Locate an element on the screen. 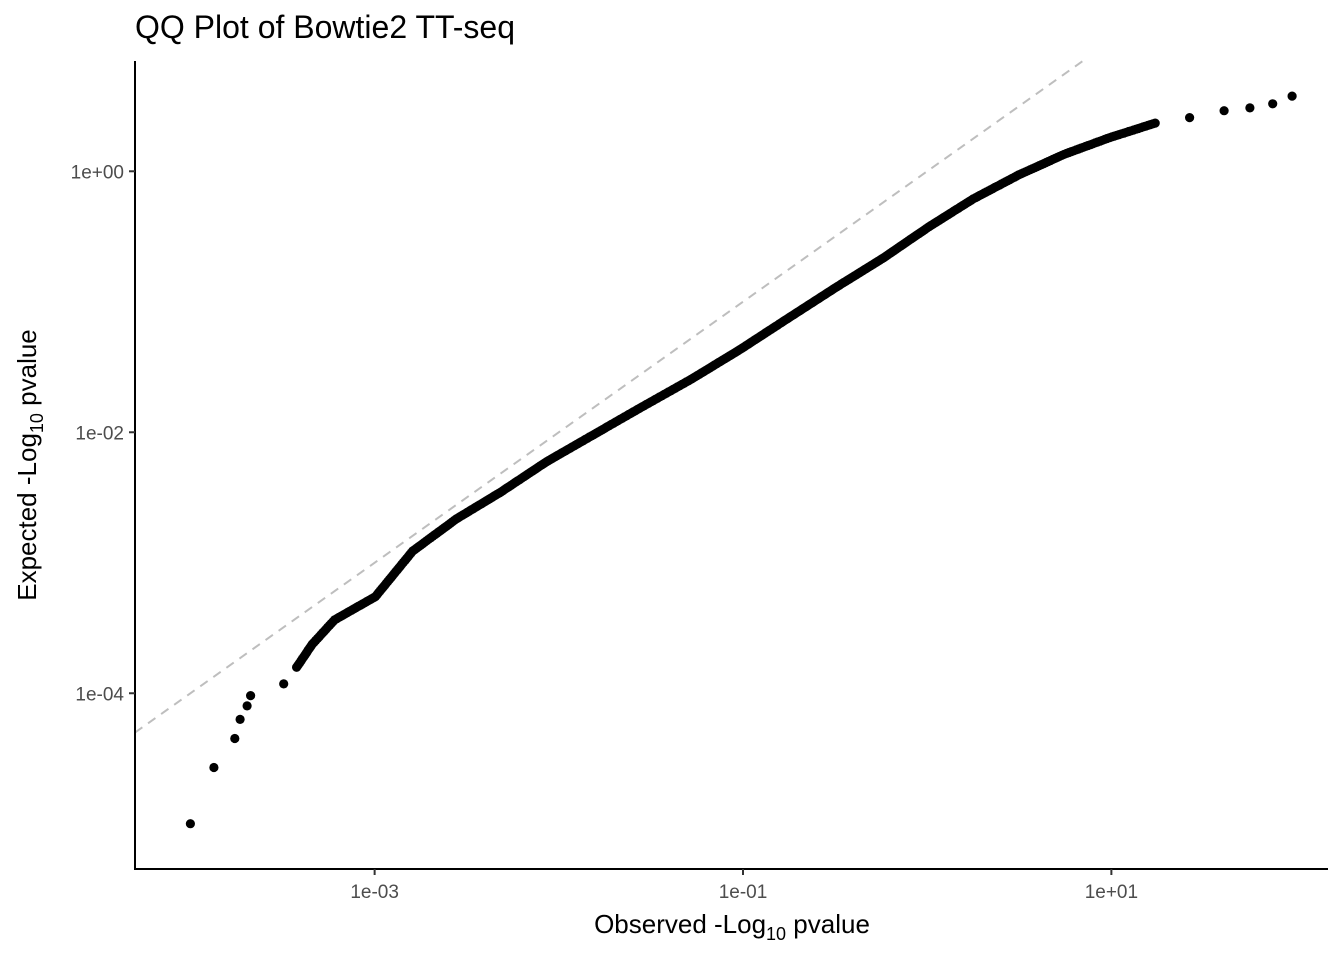 This screenshot has width=1344, height=960. x-tick-label: 1e+01 is located at coordinates (1111, 892).